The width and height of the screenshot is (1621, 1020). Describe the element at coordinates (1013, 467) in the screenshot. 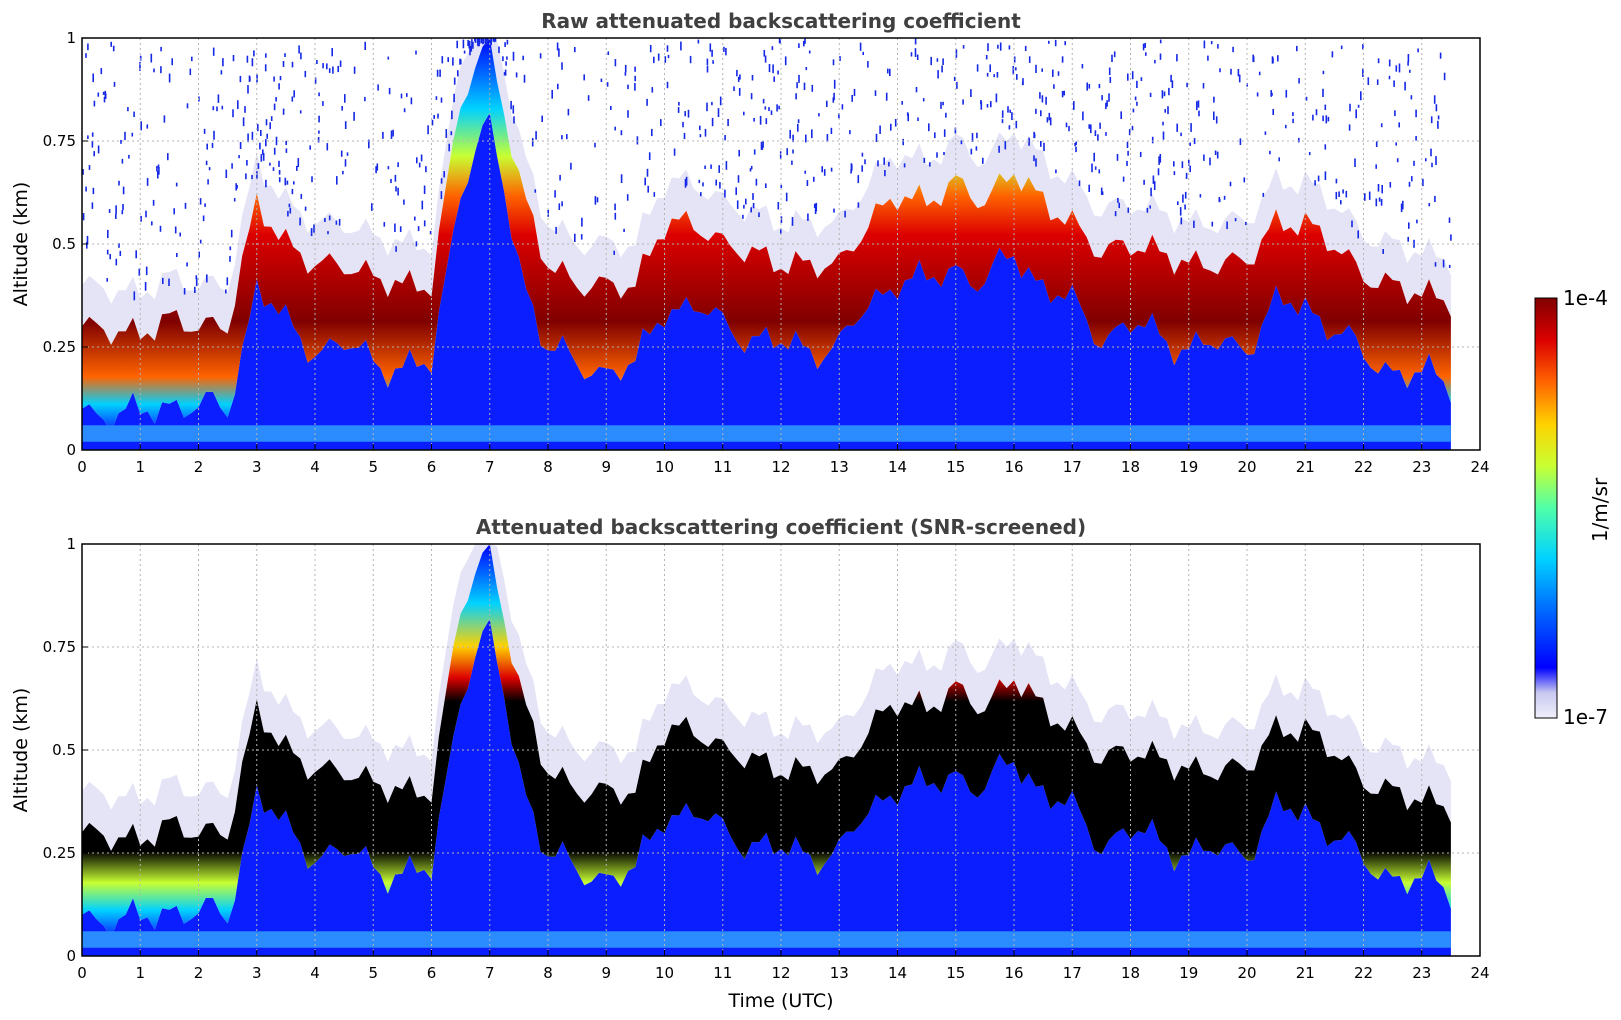

I see `x-tick-label: 16` at that location.